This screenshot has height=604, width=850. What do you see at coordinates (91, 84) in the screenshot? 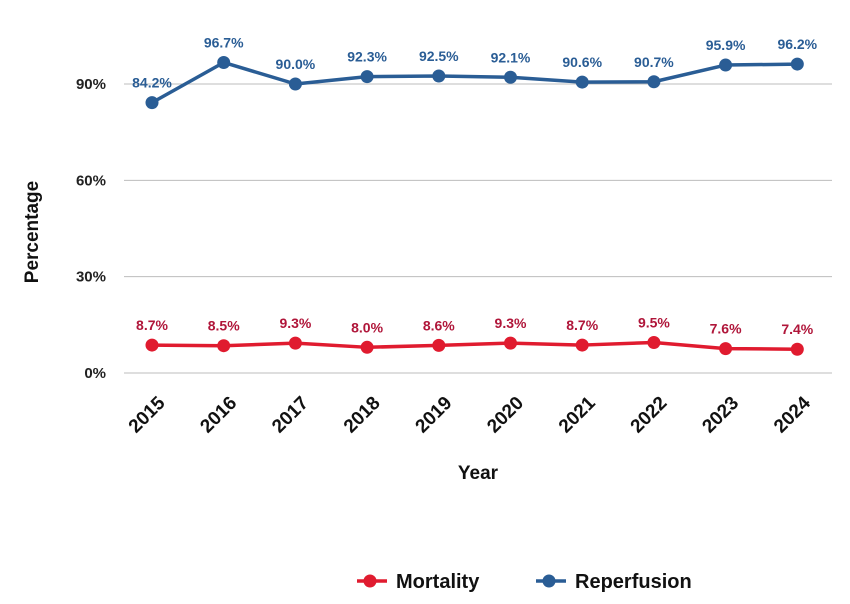
I see `y-tick-label: 90%` at bounding box center [91, 84].